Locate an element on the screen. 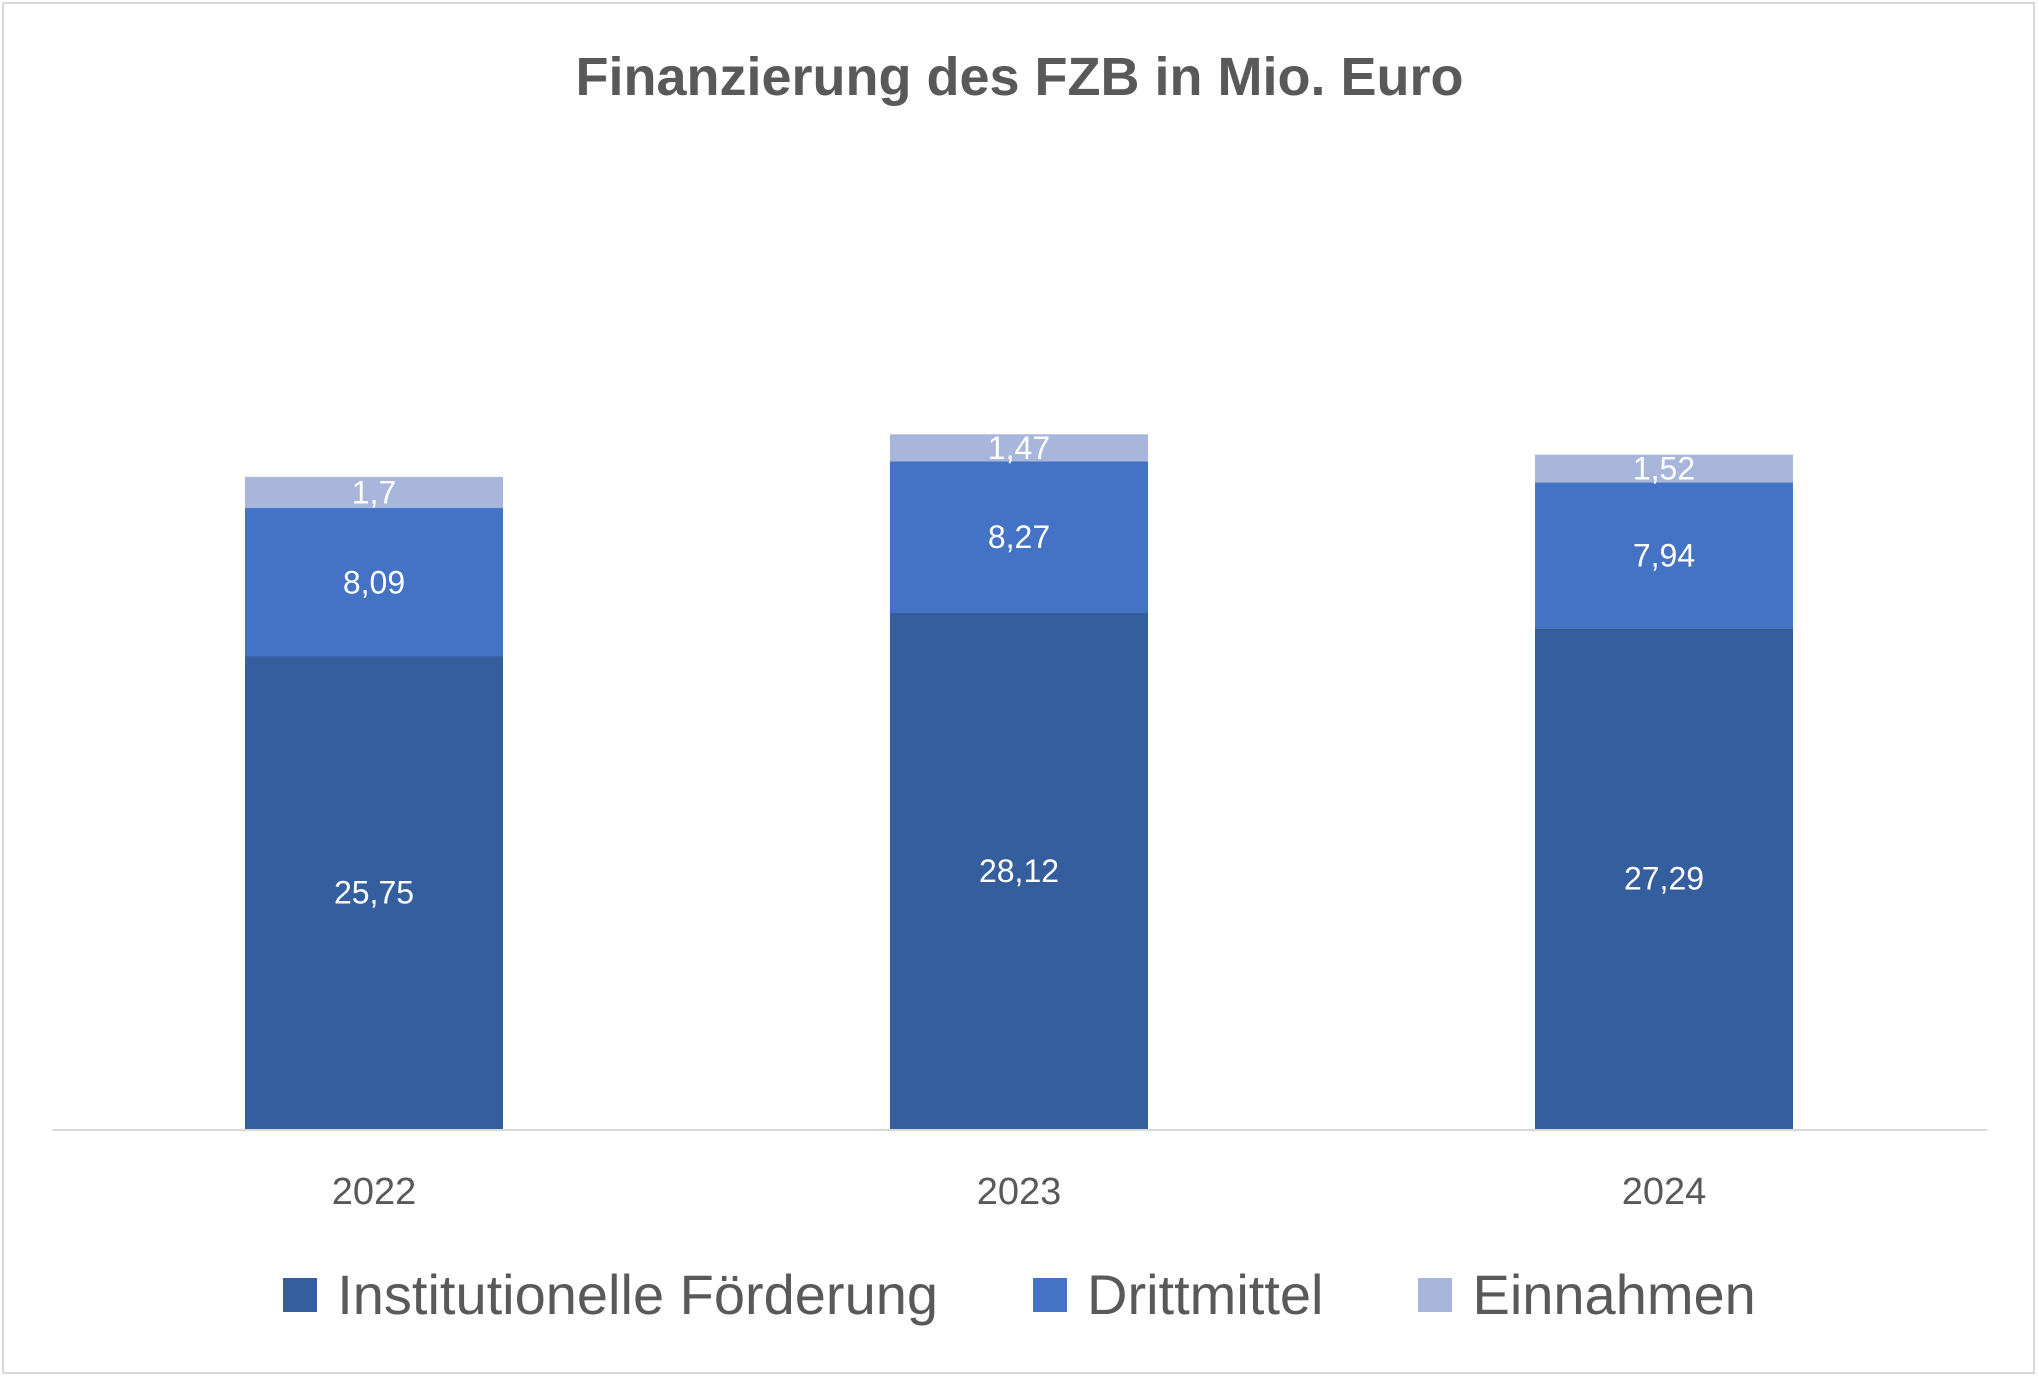 Image resolution: width=2039 pixels, height=1378 pixels. data-label-institutionelle-foerderung-2023: 28,12 is located at coordinates (1019, 871).